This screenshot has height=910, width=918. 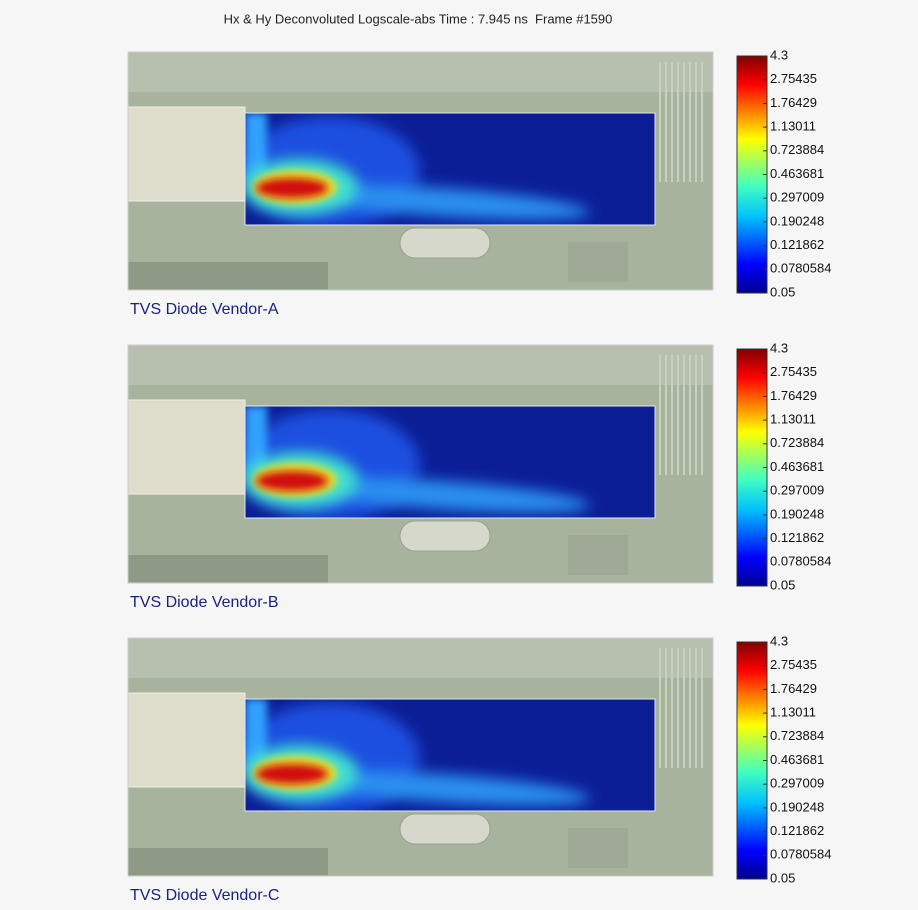 I want to click on panel-label: TVS Diode Vendor-C, so click(x=204, y=895).